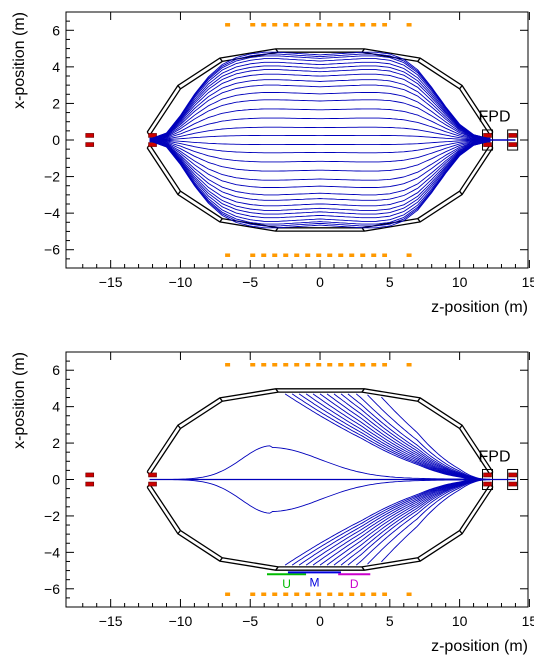 The width and height of the screenshot is (534, 668). What do you see at coordinates (250, 621) in the screenshot?
I see `x-tick-label: −5` at bounding box center [250, 621].